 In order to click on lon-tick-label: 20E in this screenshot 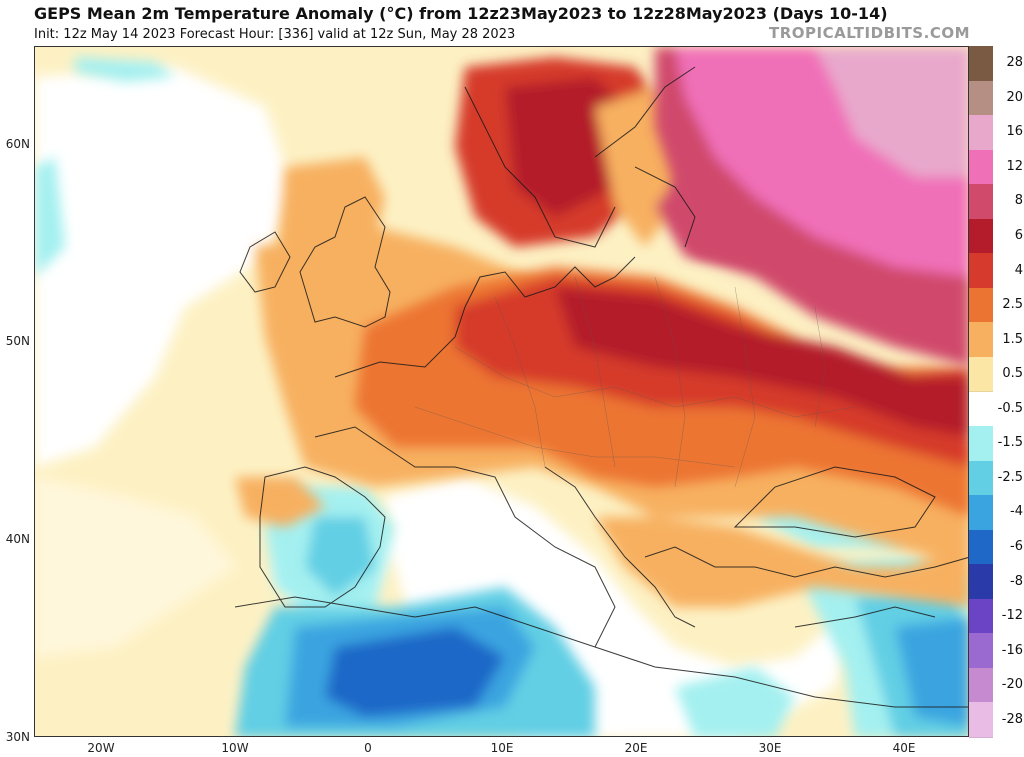, I will do `click(636, 748)`.